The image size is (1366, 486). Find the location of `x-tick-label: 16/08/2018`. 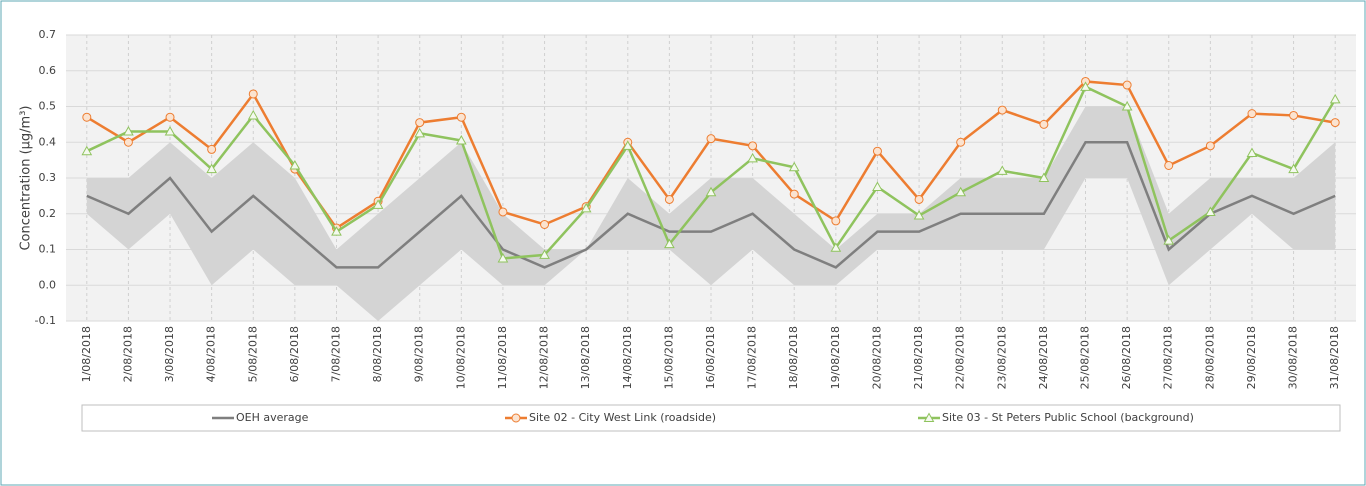

x-tick-label: 16/08/2018 is located at coordinates (710, 357).